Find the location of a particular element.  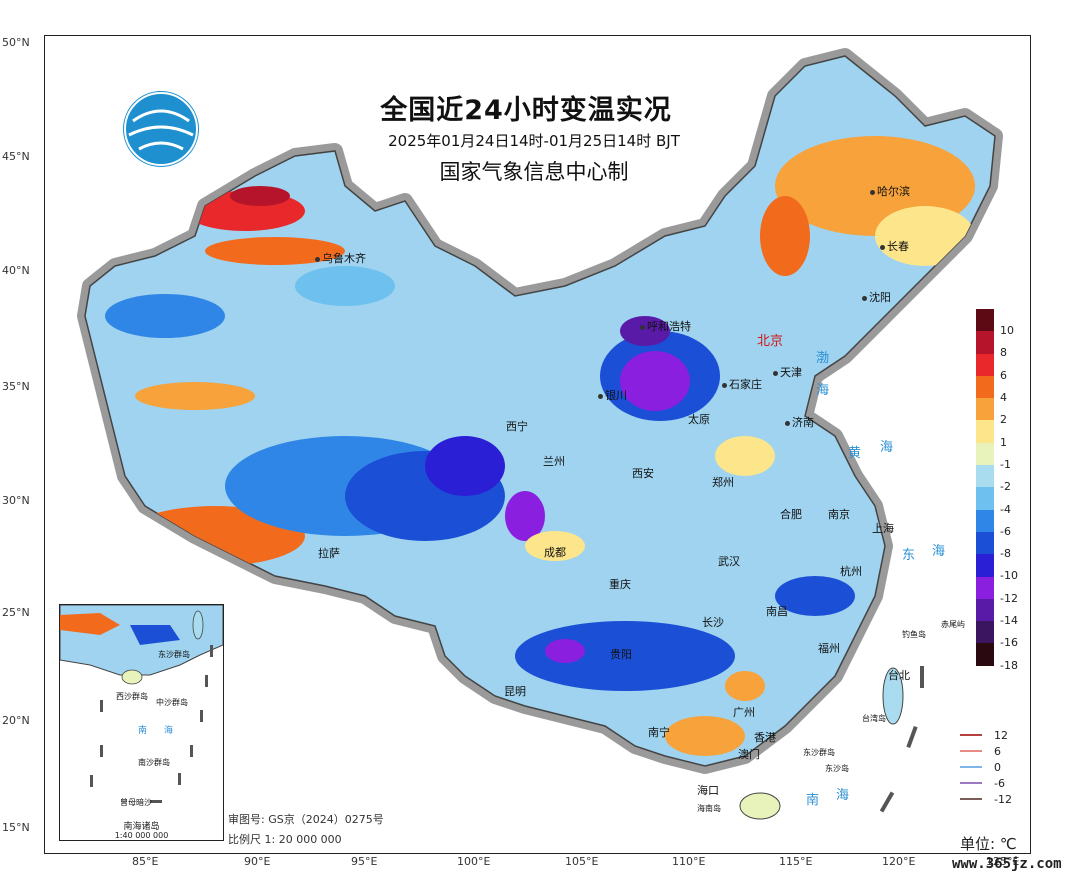

city-jinan: 济南 is located at coordinates (799, 422).